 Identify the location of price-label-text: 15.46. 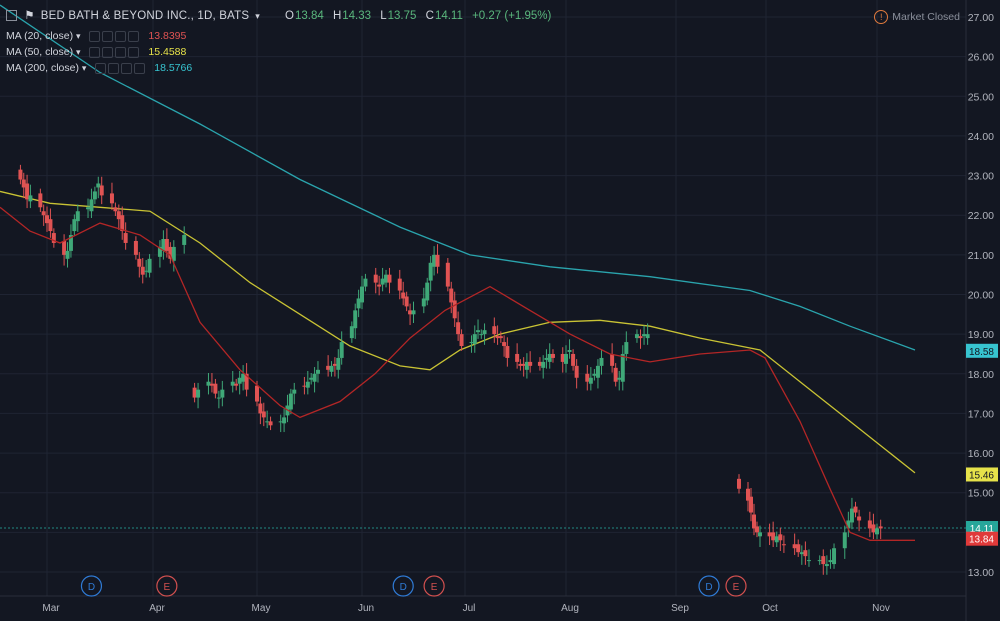
(981, 475).